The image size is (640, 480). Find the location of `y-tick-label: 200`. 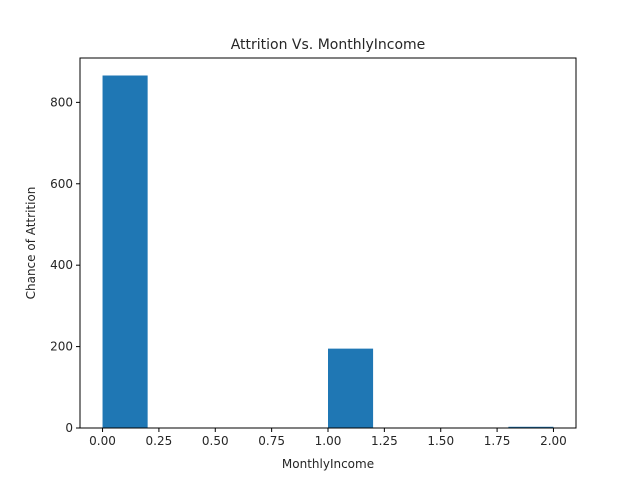

y-tick-label: 200 is located at coordinates (61, 347).